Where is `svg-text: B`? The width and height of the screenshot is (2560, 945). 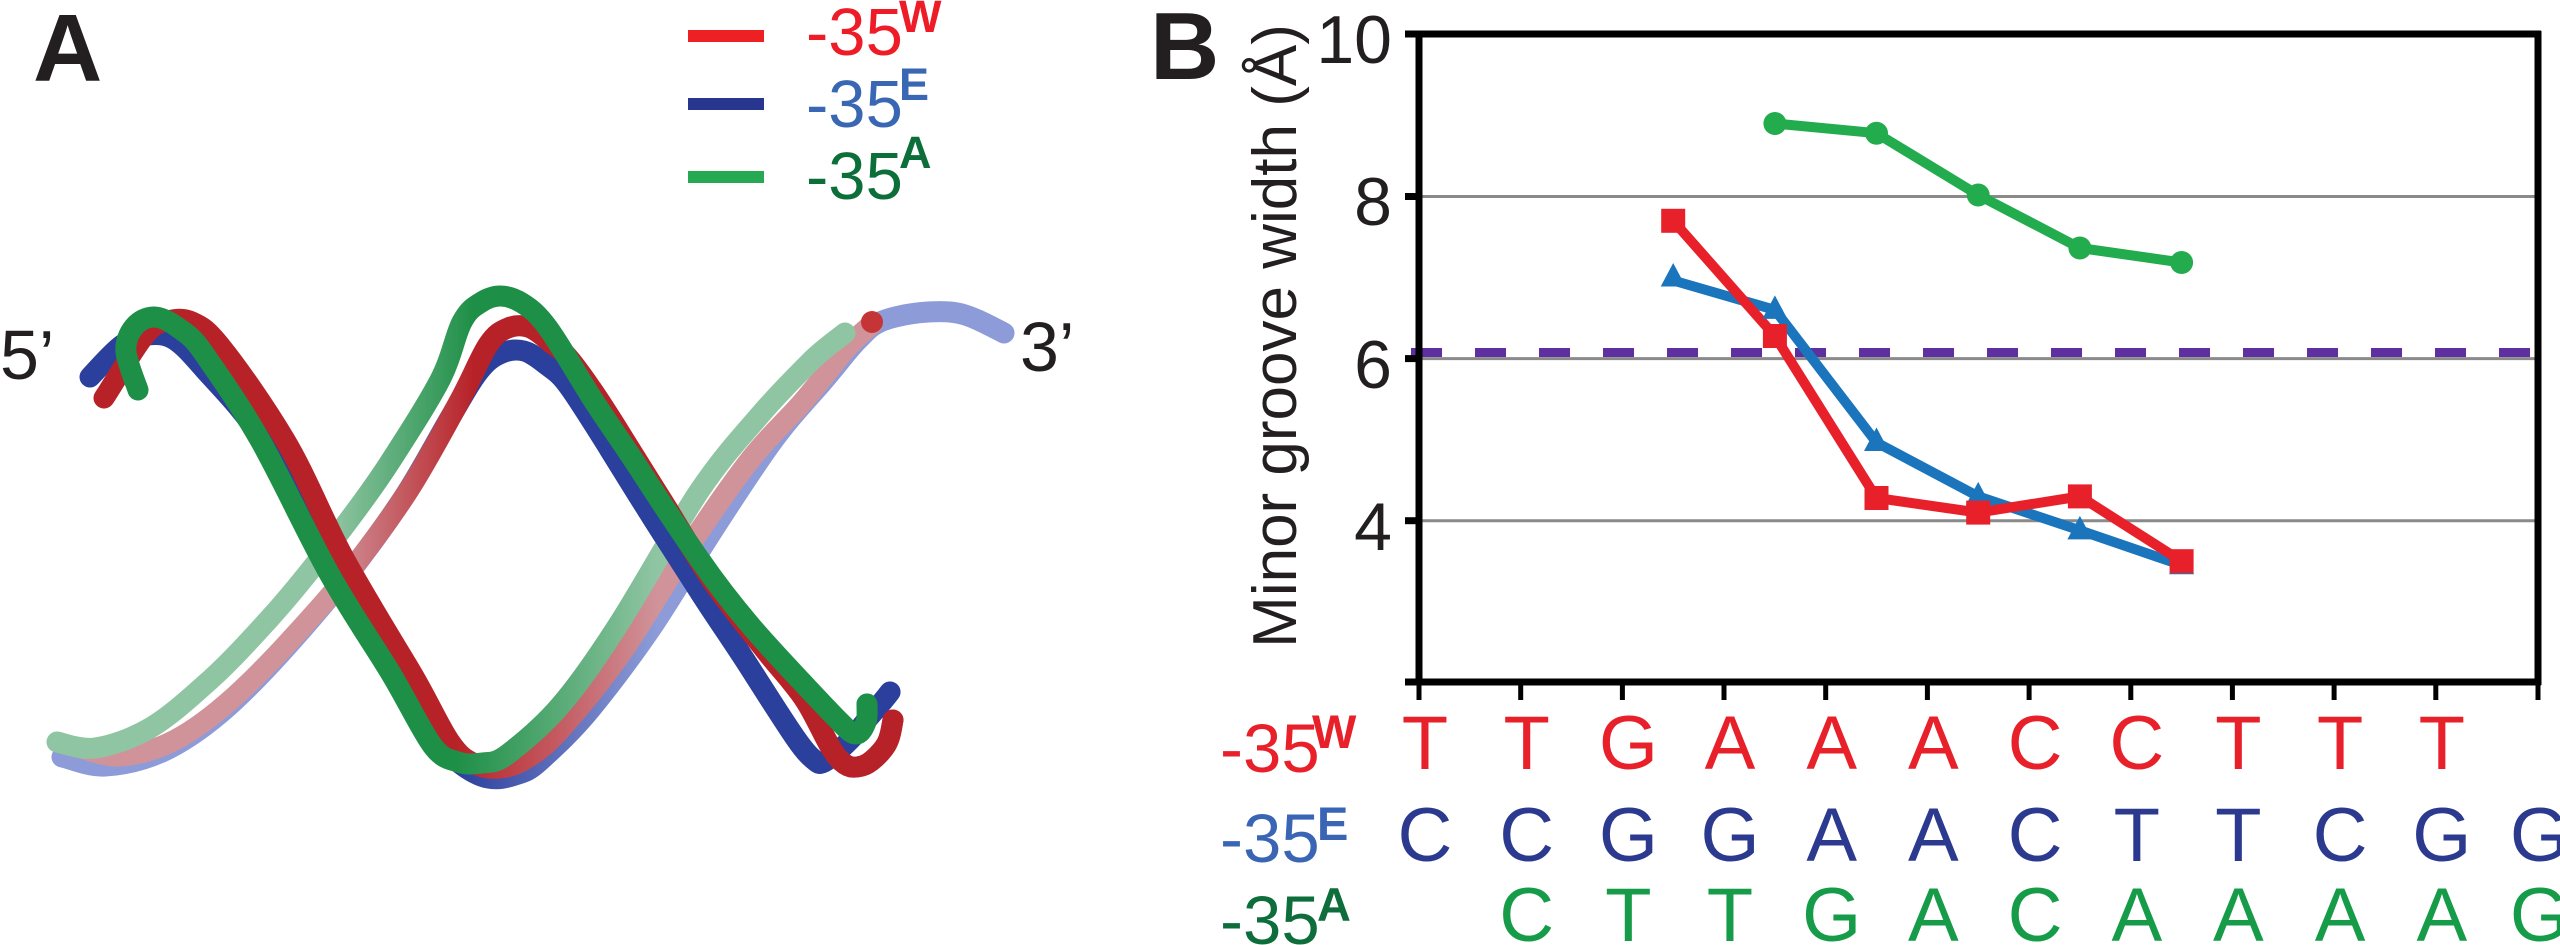 svg-text: B is located at coordinates (1184, 50).